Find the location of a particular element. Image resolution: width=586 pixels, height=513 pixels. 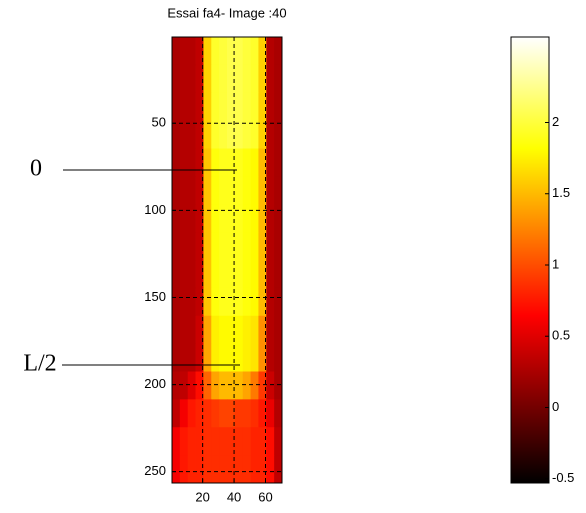

chart-title: Essai fa4- Image :40 is located at coordinates (226, 12).